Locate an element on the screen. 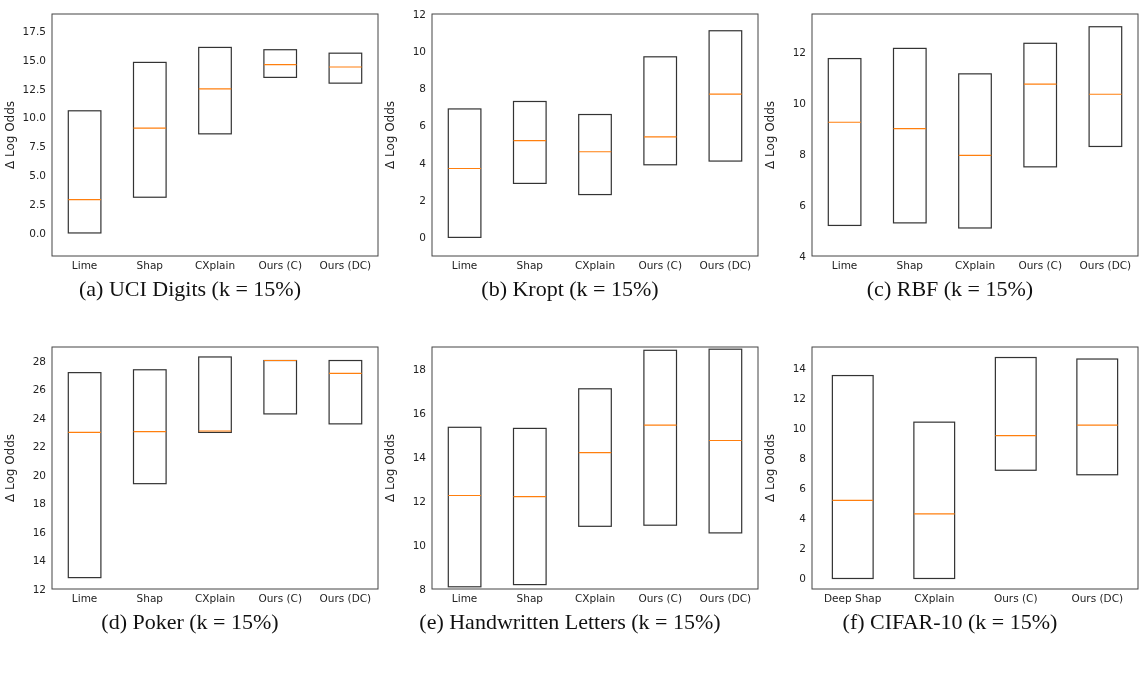  y-tick-label: 20 is located at coordinates (39, 474).